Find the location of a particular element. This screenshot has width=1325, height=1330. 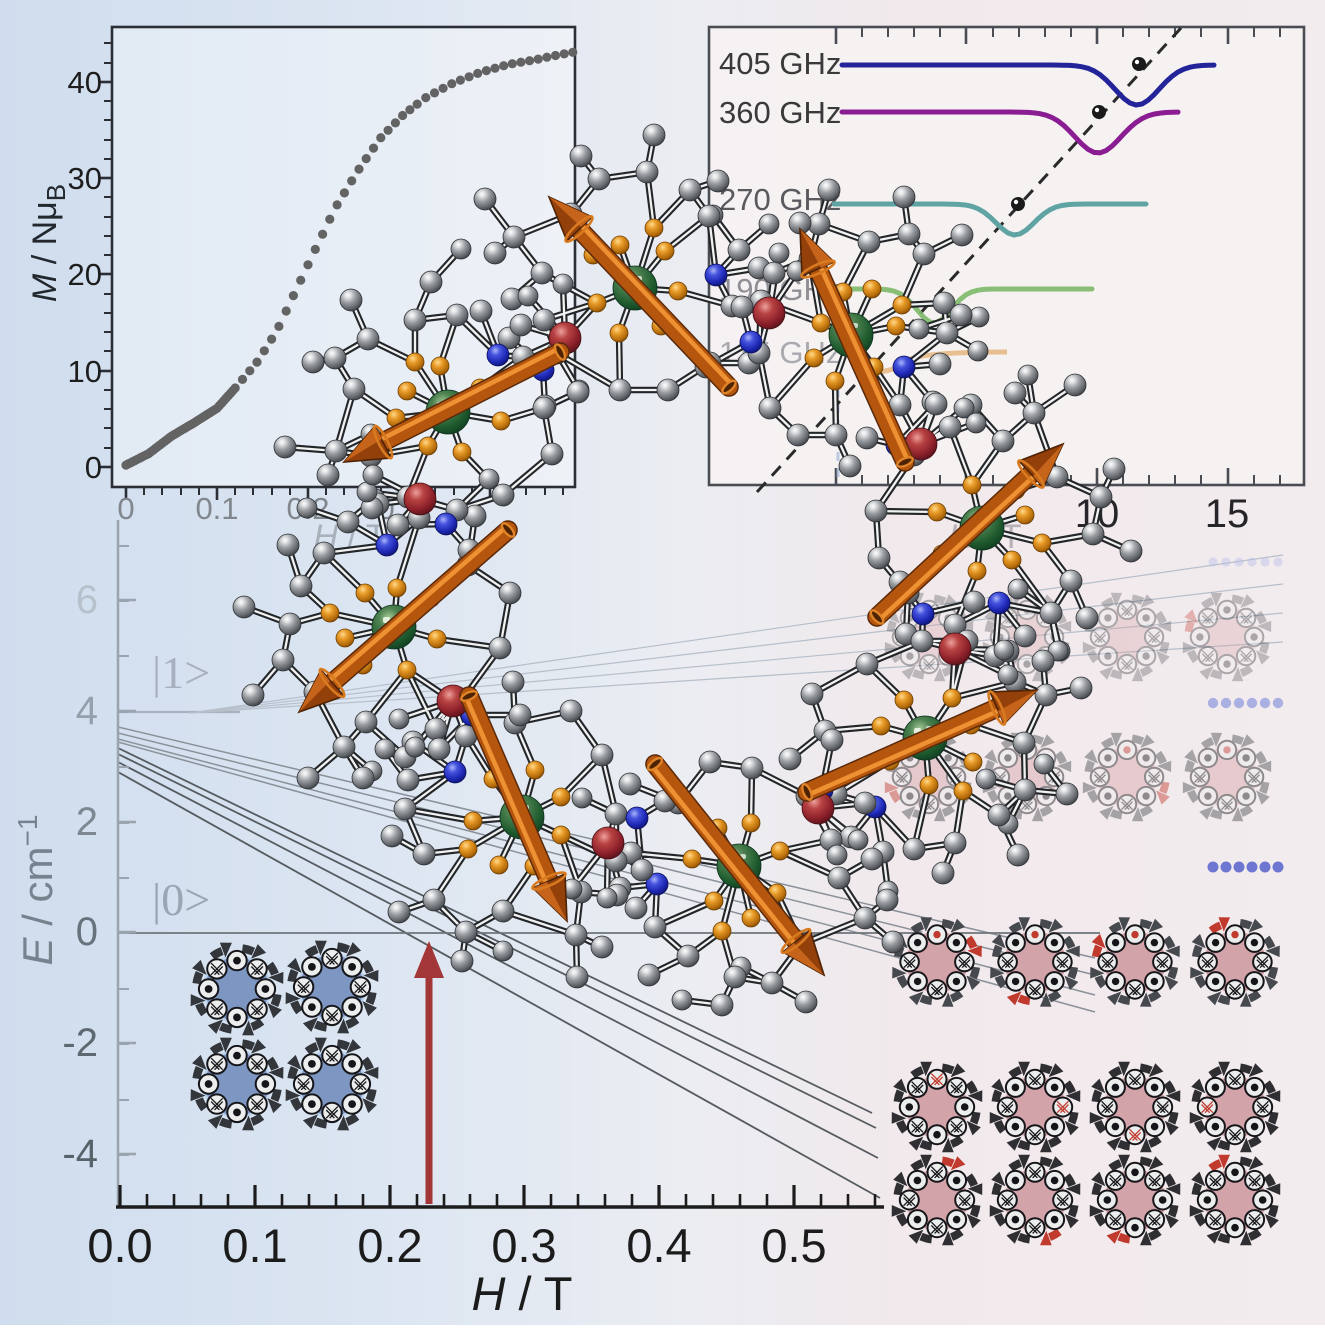

svg-text: 0.3 is located at coordinates (523, 1245).